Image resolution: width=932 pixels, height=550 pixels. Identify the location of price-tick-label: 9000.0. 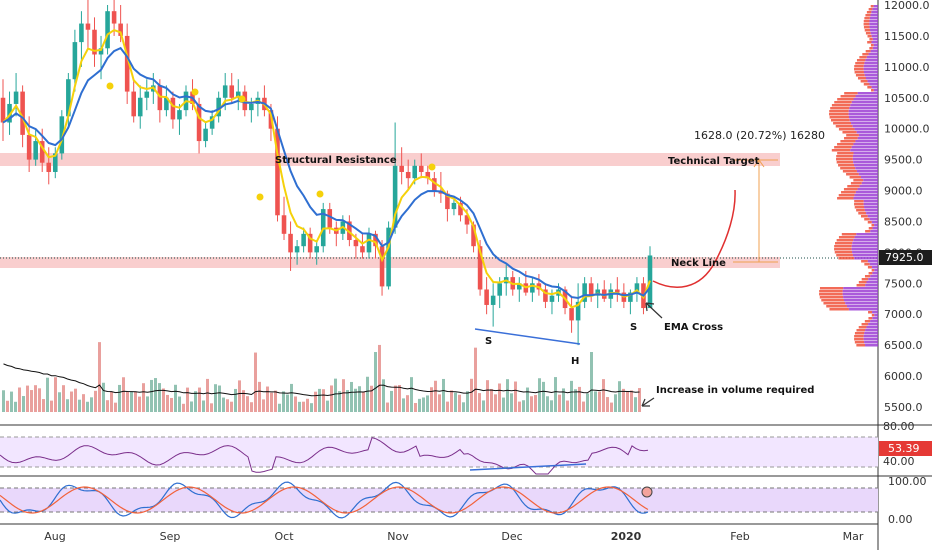
(903, 191).